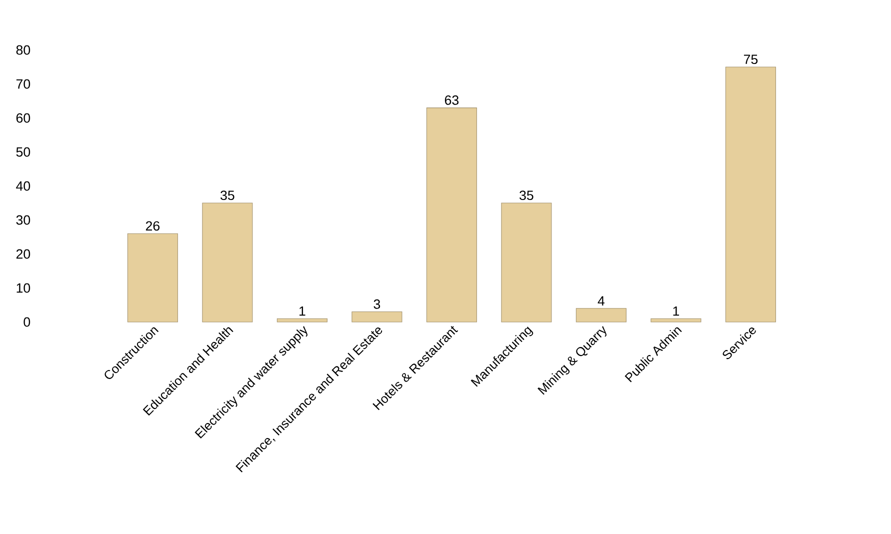  What do you see at coordinates (751, 59) in the screenshot?
I see `data-label: 75` at bounding box center [751, 59].